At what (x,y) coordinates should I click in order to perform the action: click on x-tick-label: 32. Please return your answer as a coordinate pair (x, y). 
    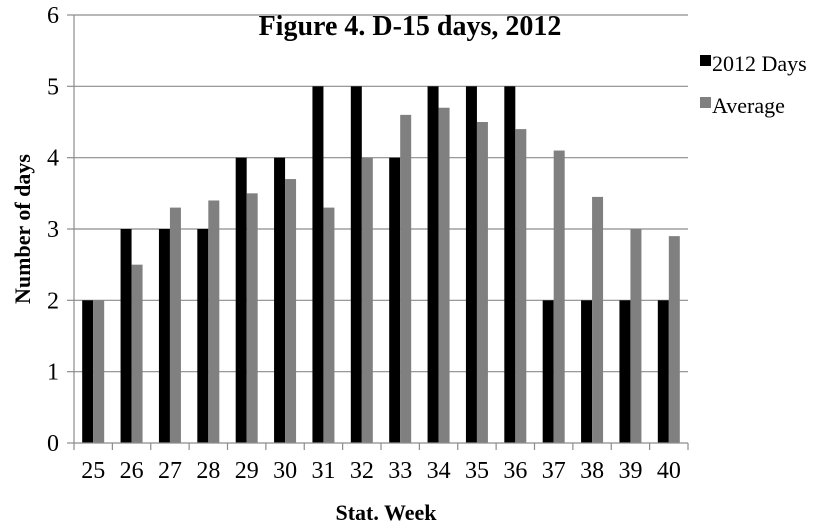
    Looking at the image, I should click on (362, 471).